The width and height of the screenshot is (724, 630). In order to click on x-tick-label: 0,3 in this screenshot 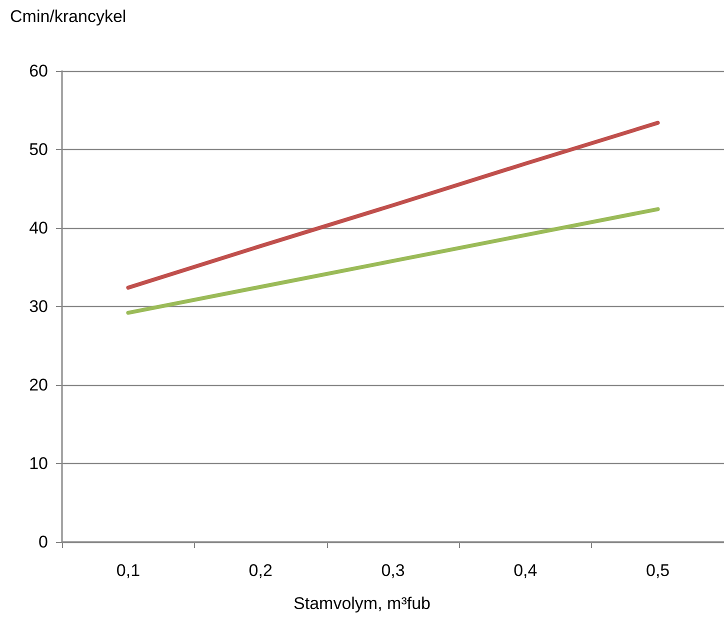, I will do `click(393, 570)`.